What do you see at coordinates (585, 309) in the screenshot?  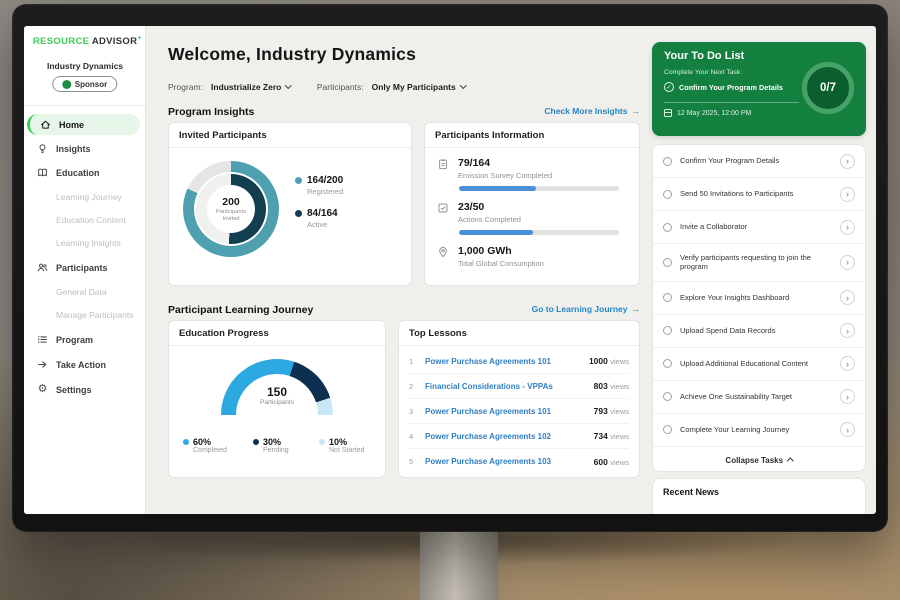 I see `go-to-learning-journey-link: Go to Learning Journey →` at bounding box center [585, 309].